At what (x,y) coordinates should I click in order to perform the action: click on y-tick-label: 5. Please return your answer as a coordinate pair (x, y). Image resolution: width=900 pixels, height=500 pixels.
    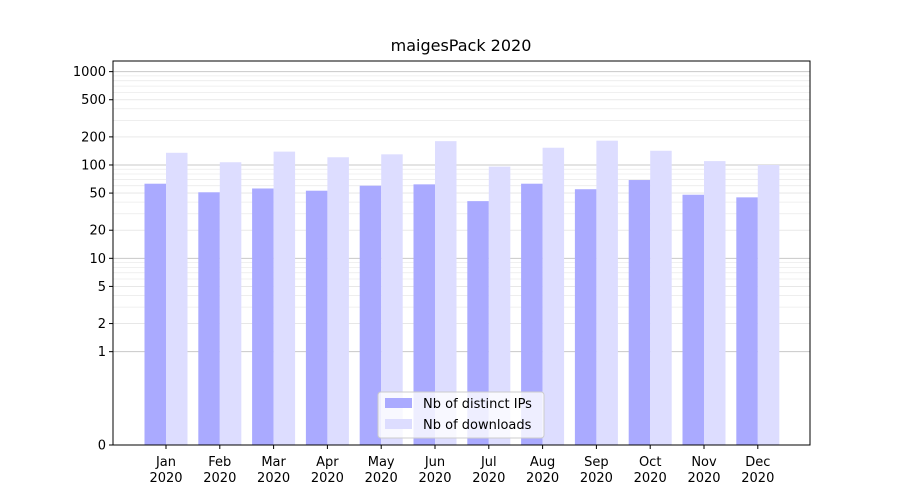
    Looking at the image, I should click on (102, 287).